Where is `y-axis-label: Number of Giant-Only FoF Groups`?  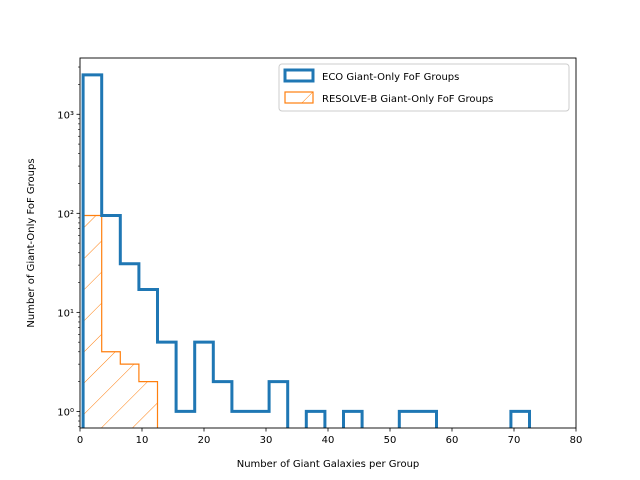
y-axis-label: Number of Giant-Only FoF Groups is located at coordinates (31, 242).